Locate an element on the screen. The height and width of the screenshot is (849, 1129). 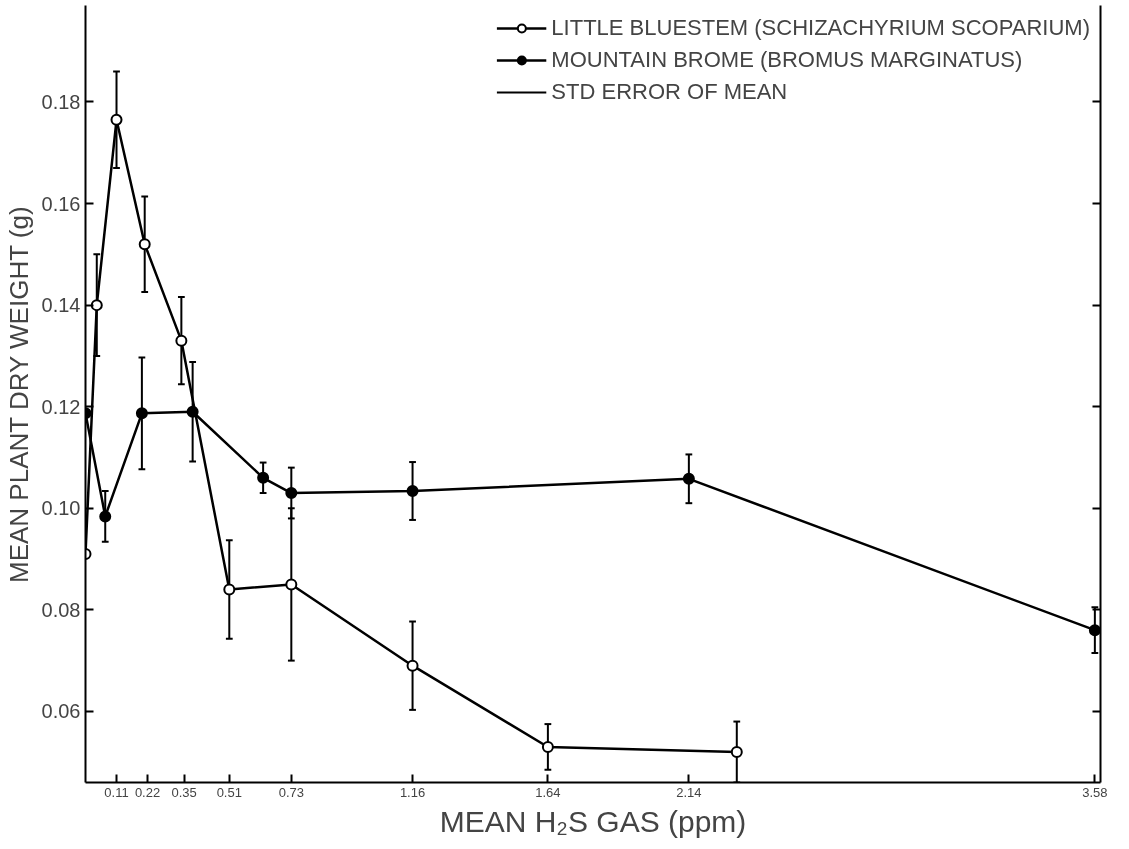
x-tick-label: 3.58 is located at coordinates (1095, 792).